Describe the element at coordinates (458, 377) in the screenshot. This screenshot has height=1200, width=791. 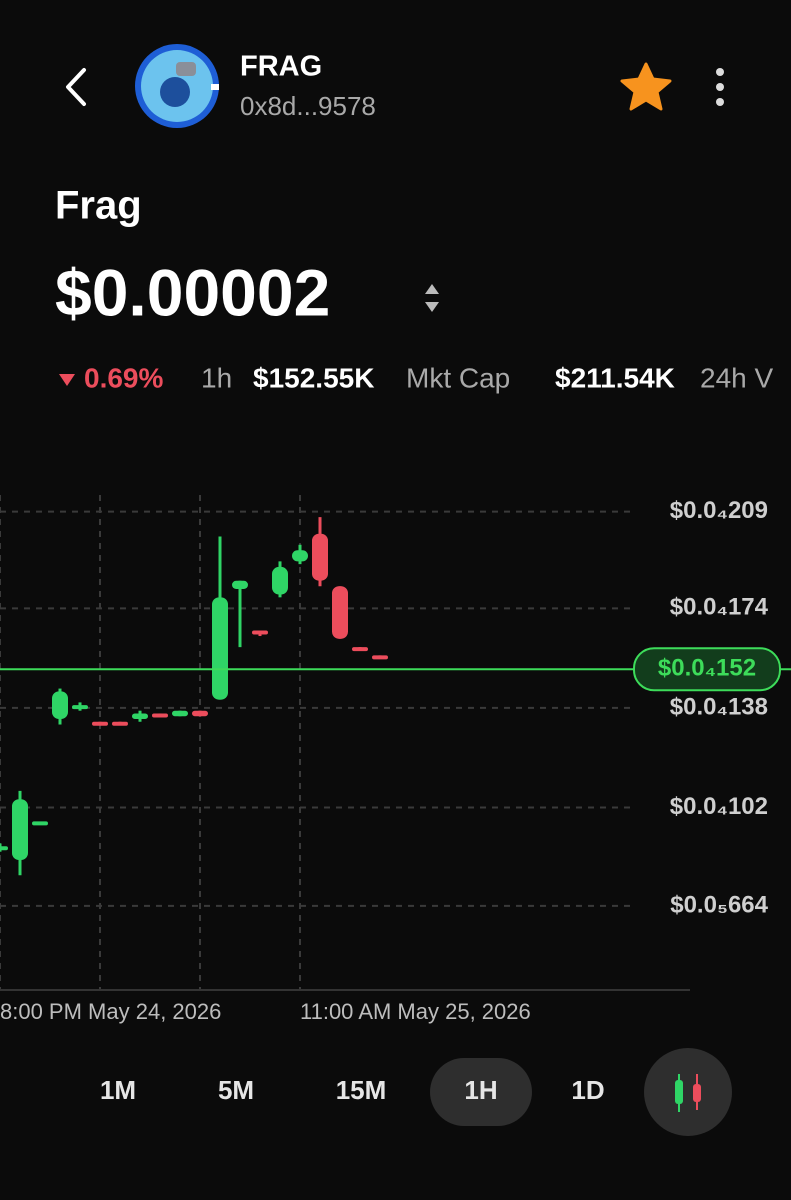
I see `market-cap-label: Mkt Cap` at that location.